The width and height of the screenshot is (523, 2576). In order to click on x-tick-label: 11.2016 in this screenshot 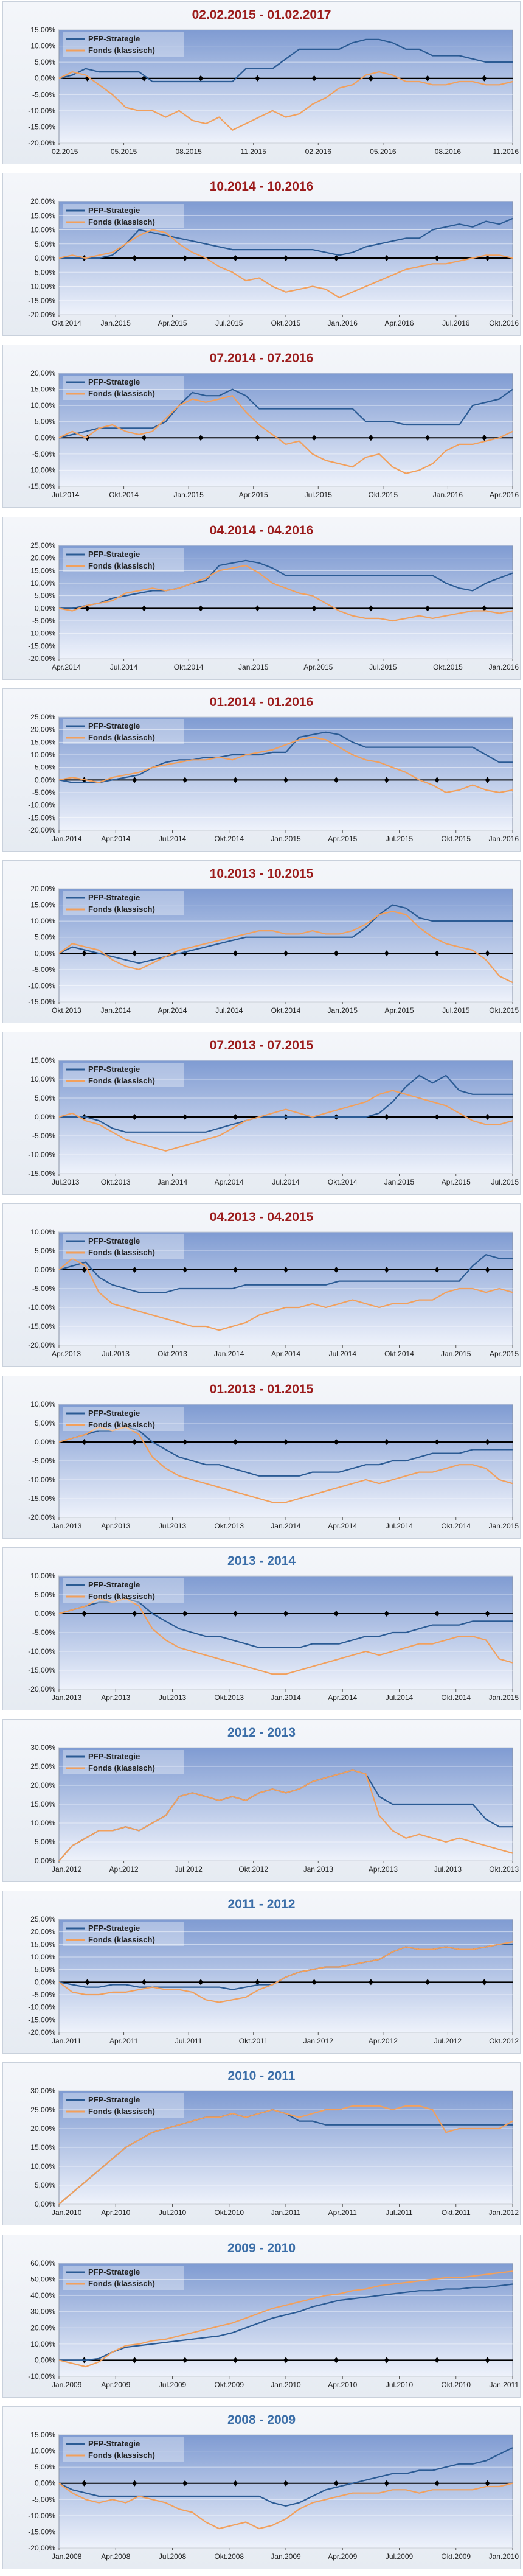, I will do `click(506, 151)`.